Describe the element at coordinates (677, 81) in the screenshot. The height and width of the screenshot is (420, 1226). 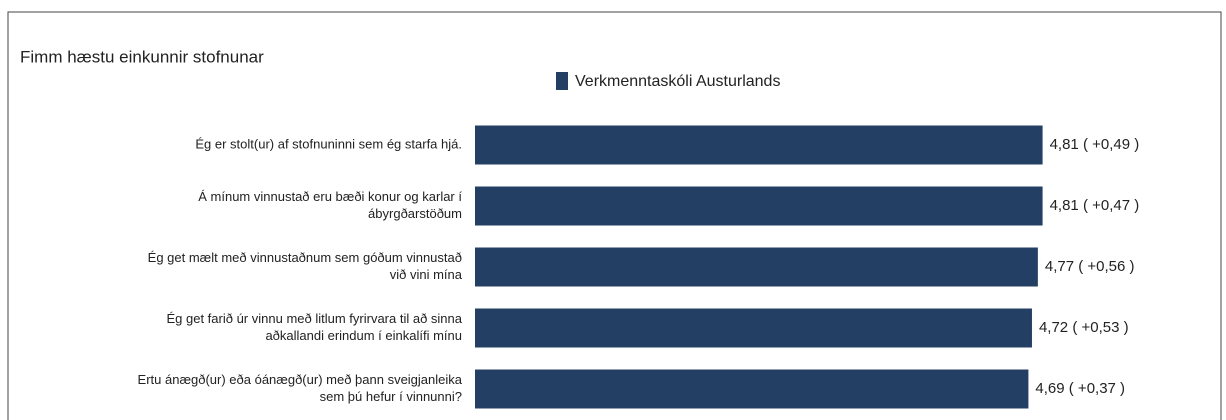
I see `legend-label: Verkmenntaskóli Austurlands` at that location.